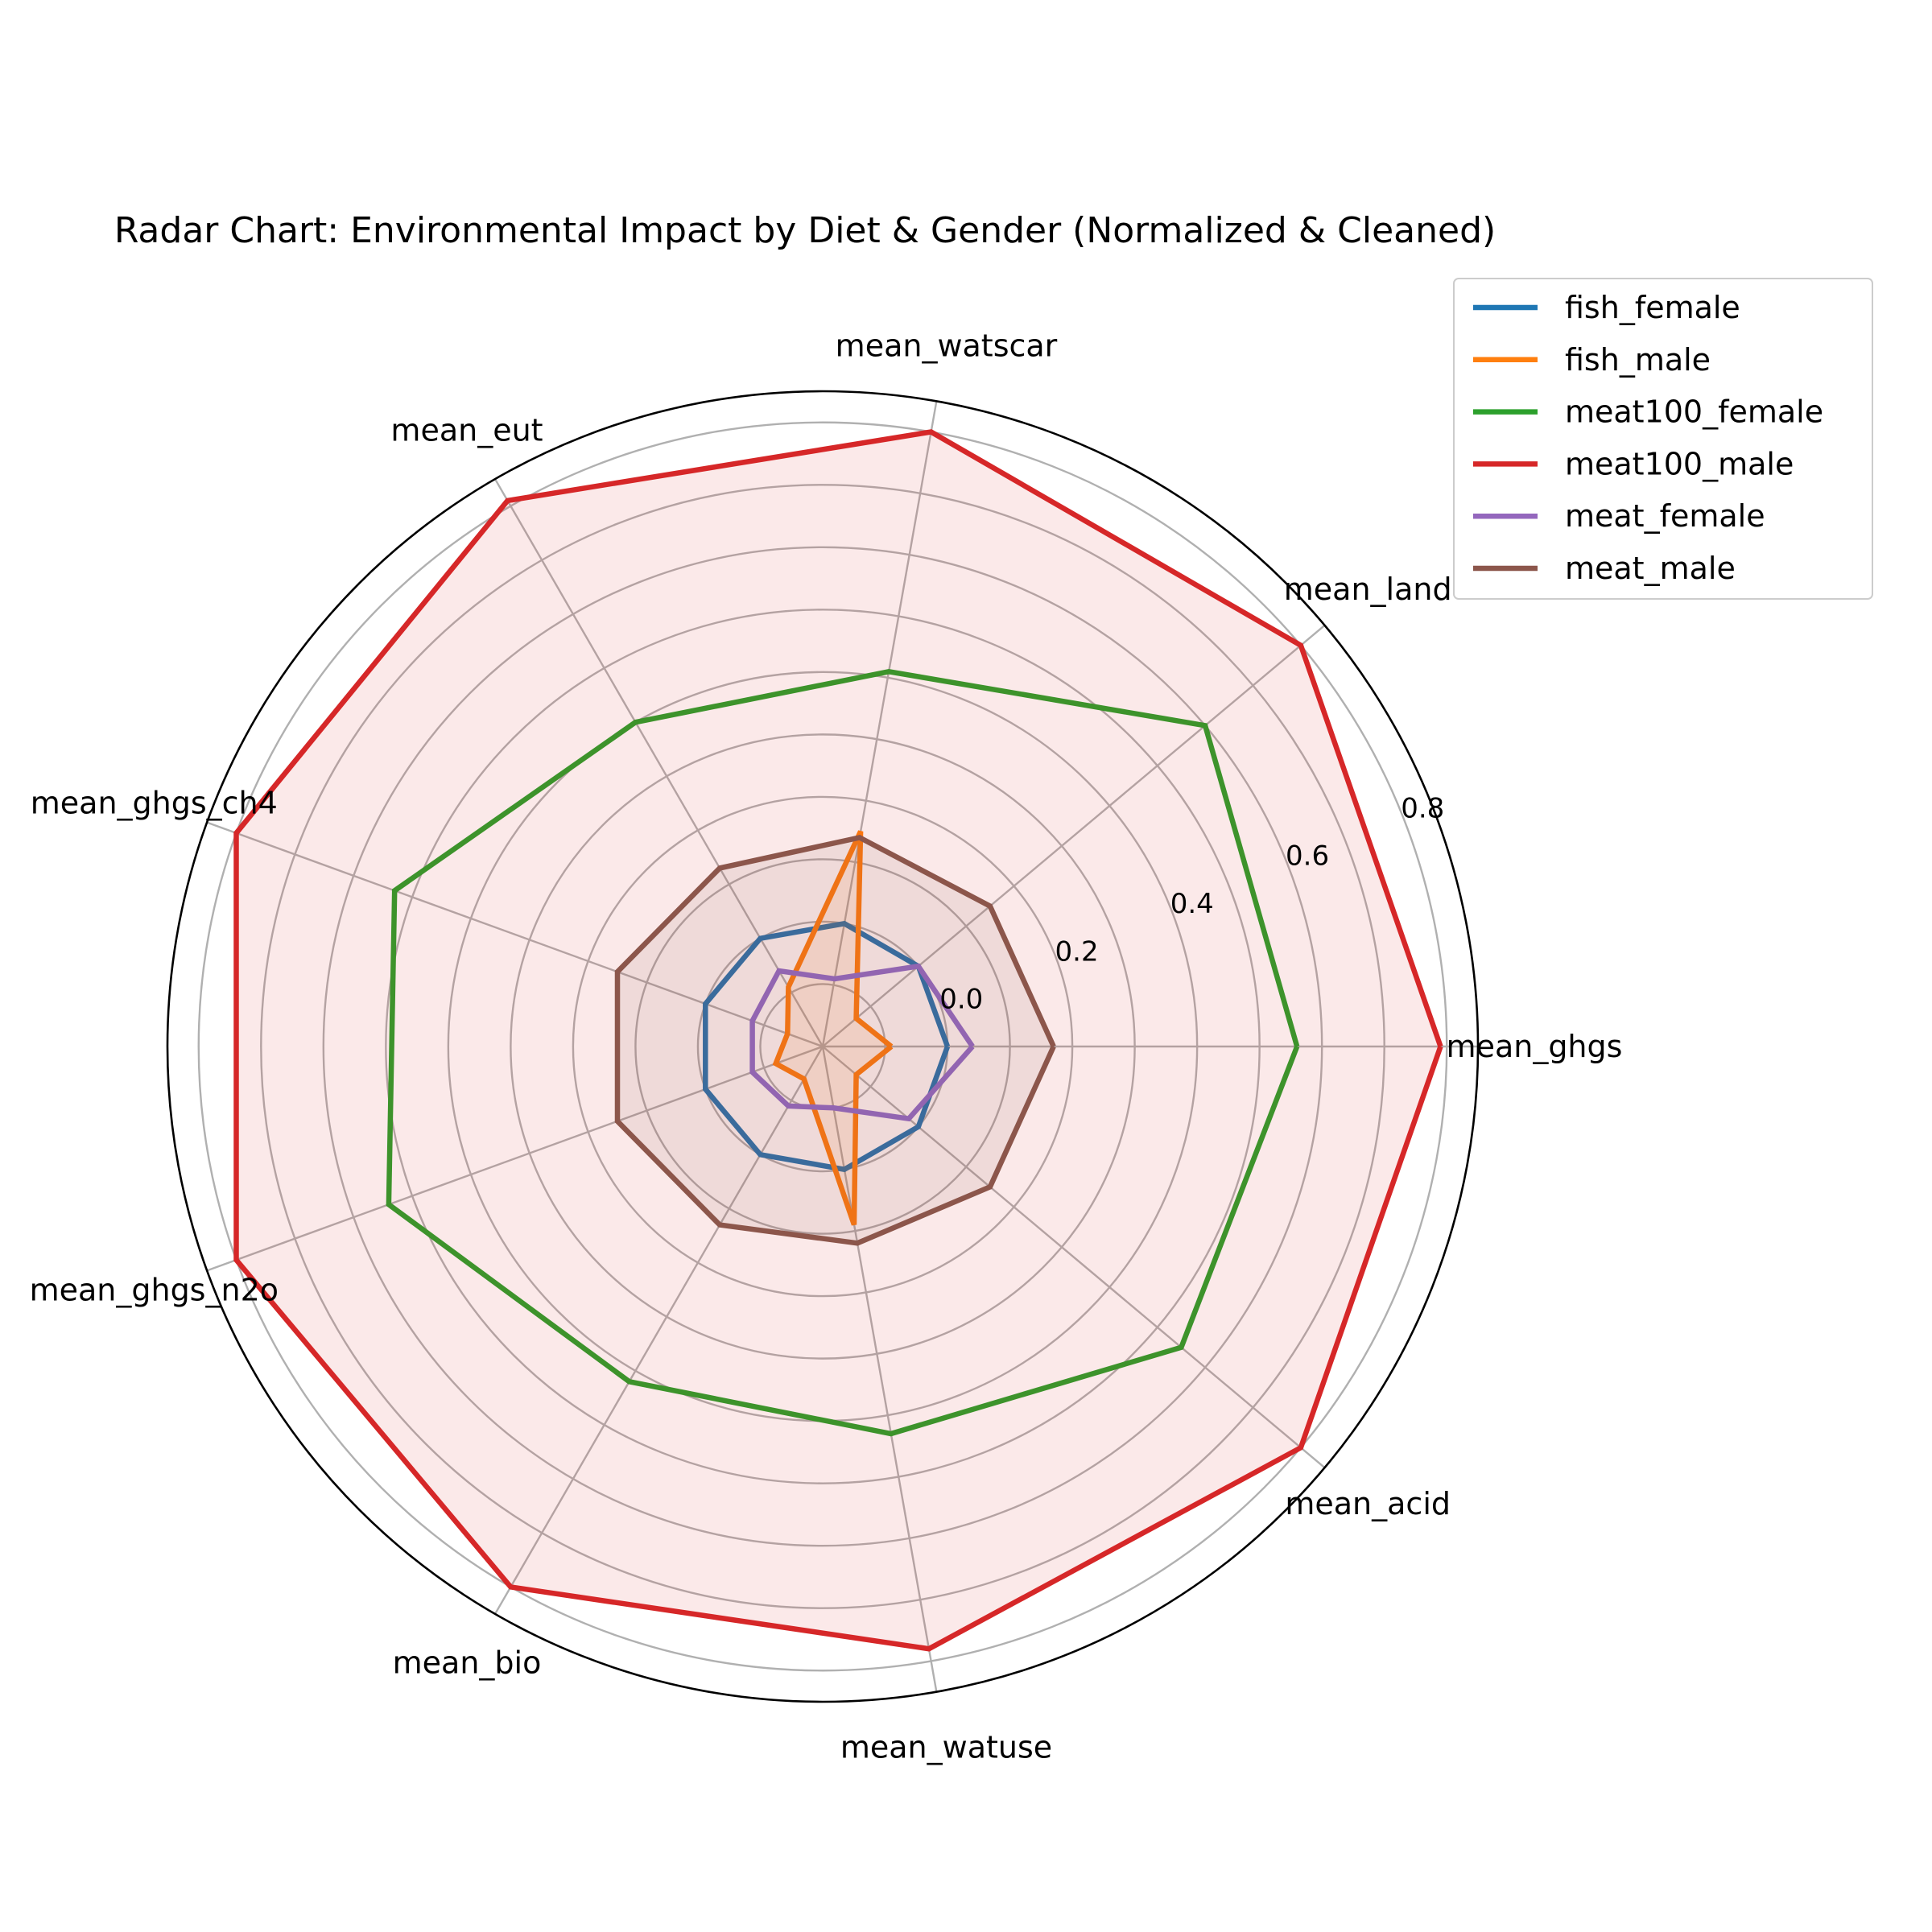  Describe the element at coordinates (879, 1369) in the screenshot. I see `spoke-mean_watuse` at that location.